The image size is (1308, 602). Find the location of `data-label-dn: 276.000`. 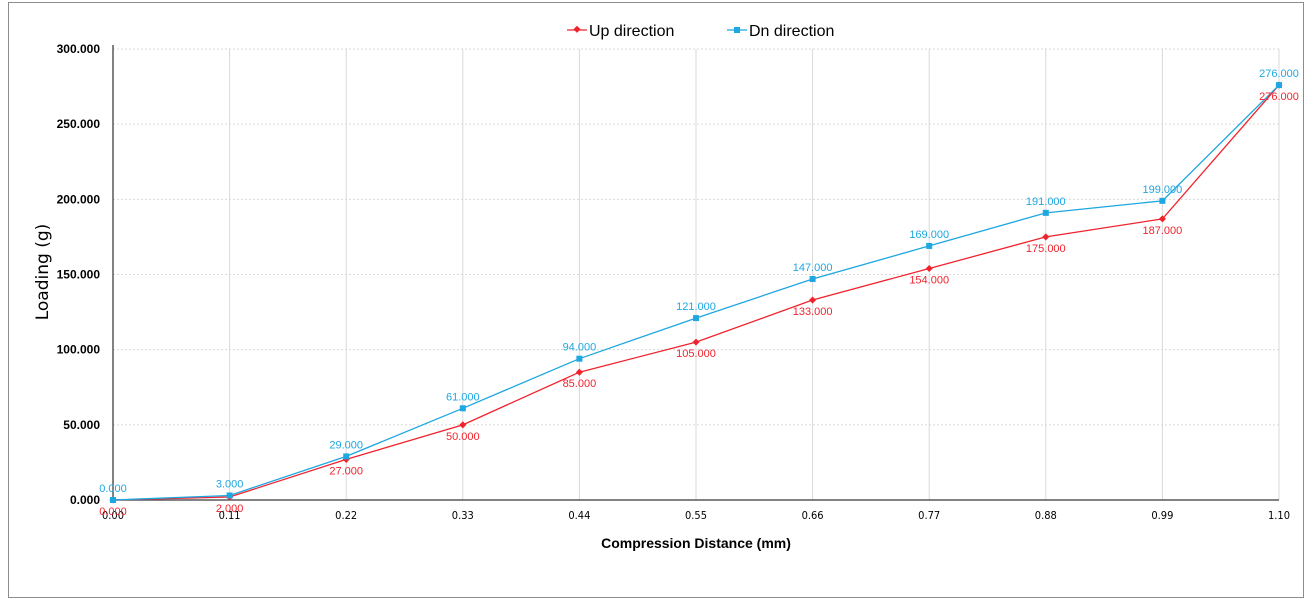

data-label-dn: 276.000 is located at coordinates (1279, 74).